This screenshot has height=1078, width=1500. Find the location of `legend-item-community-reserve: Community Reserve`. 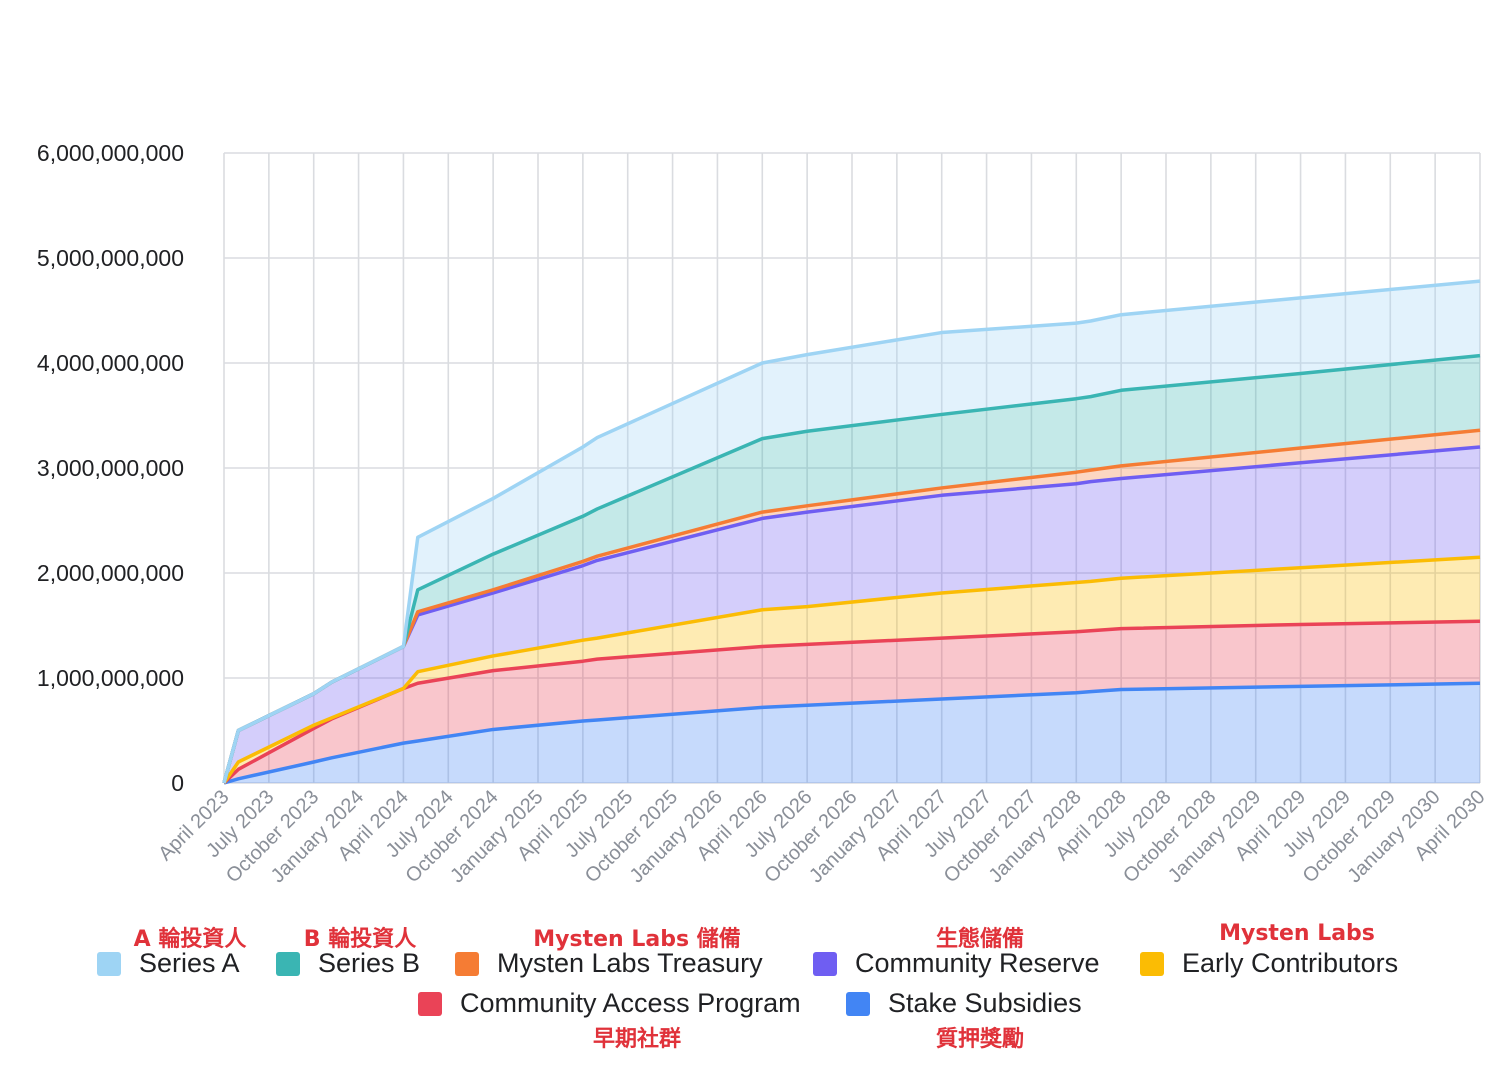

legend-item-community-reserve: Community Reserve is located at coordinates (956, 963).